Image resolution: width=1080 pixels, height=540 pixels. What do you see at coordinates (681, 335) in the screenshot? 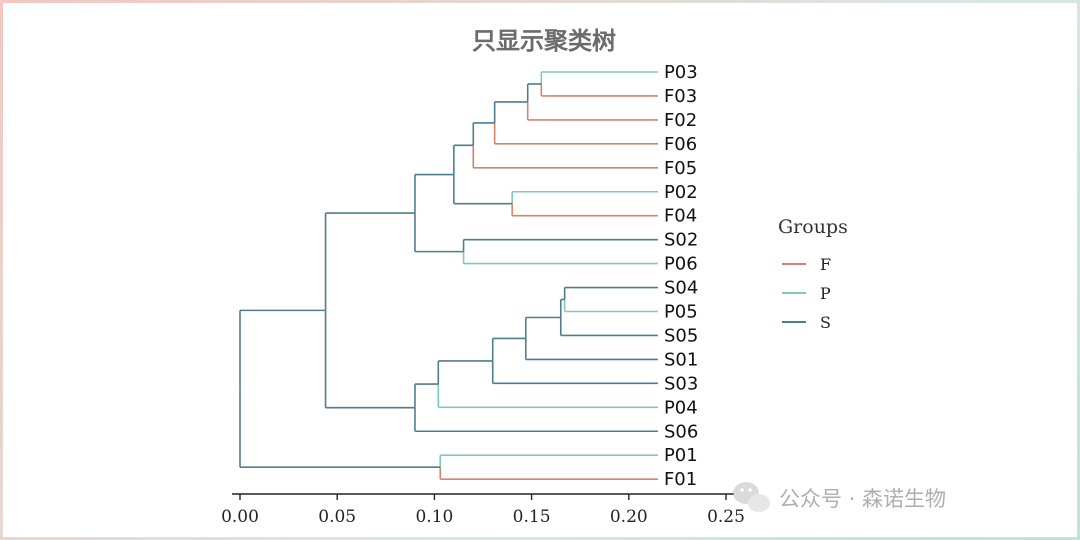
I see `leaf-label-S05: S05` at bounding box center [681, 335].